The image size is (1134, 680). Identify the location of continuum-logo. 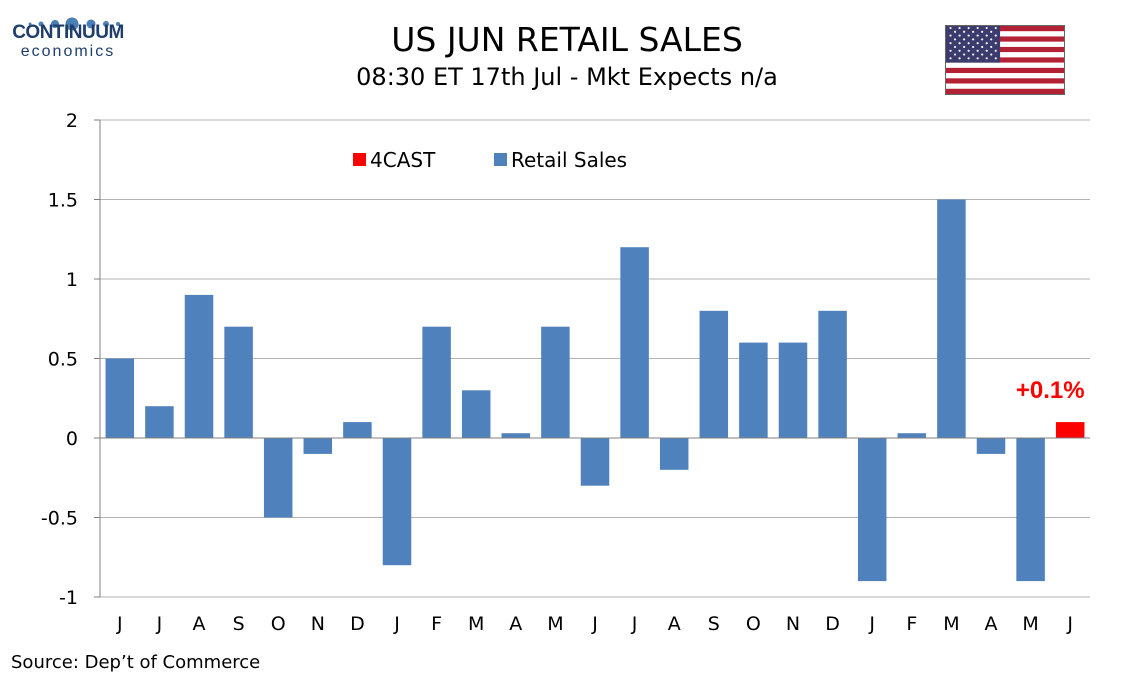
(74, 24).